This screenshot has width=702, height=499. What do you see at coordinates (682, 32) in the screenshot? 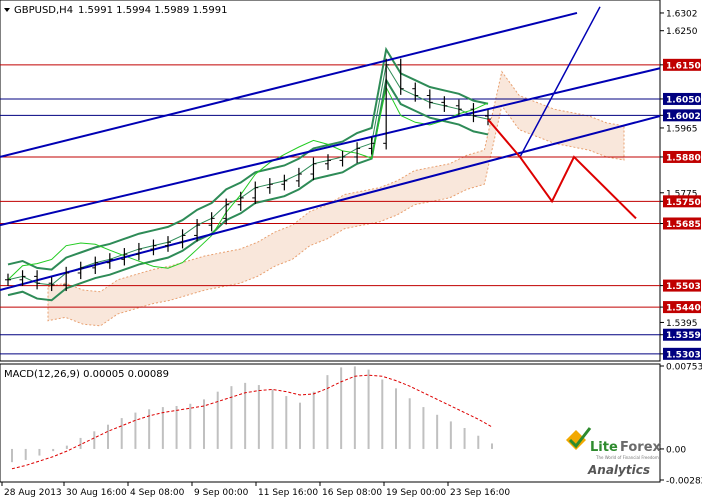
I see `axis-tick-label: 1.6250` at bounding box center [682, 32].